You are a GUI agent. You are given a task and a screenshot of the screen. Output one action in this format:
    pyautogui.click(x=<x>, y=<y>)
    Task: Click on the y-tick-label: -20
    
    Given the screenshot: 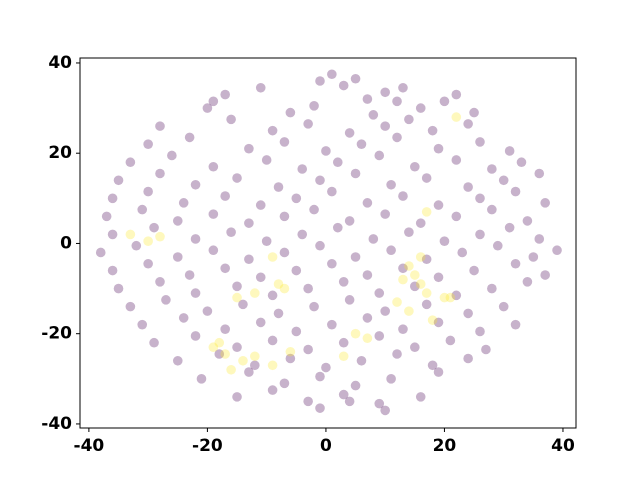 What is the action you would take?
    pyautogui.click(x=56, y=334)
    